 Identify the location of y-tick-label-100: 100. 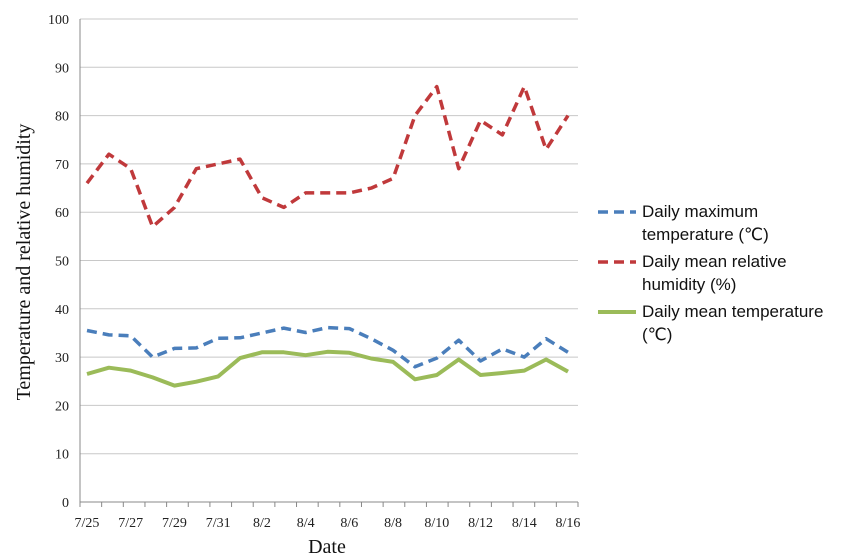
(58, 20).